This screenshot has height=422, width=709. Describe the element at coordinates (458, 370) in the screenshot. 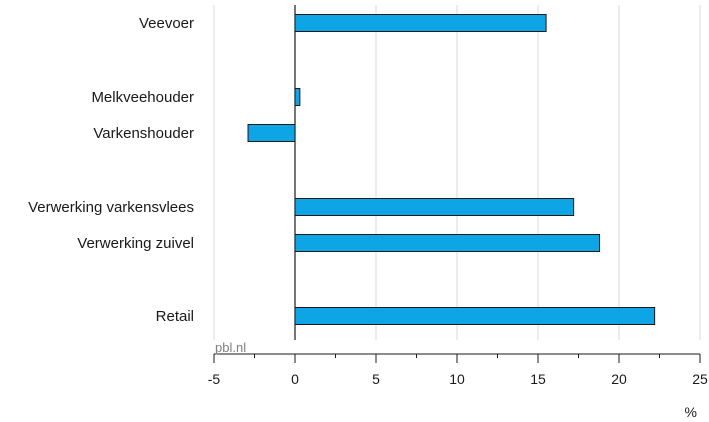

I see `x-axis: -5 0 5 10 15 20 25` at that location.